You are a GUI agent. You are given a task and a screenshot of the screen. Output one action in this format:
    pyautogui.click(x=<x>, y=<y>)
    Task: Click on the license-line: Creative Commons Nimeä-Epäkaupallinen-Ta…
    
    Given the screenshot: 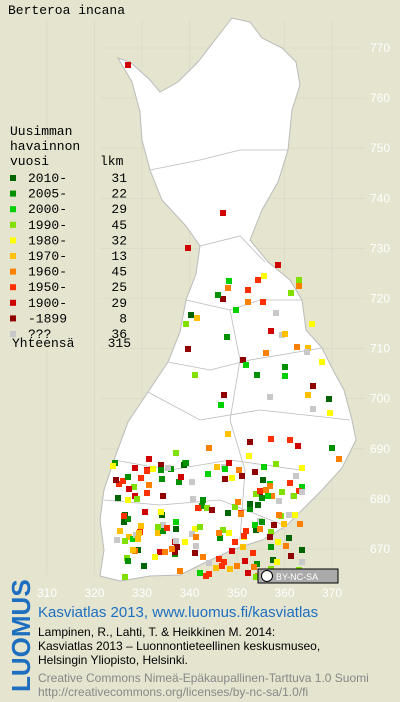 What is the action you would take?
    pyautogui.click(x=203, y=678)
    